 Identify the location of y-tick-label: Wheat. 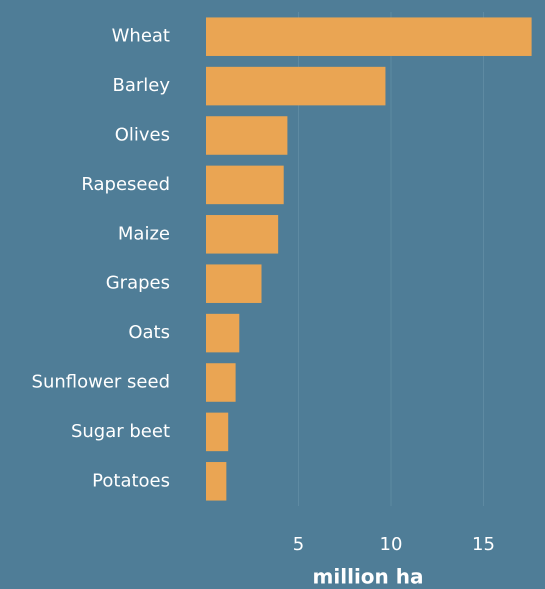
(141, 36).